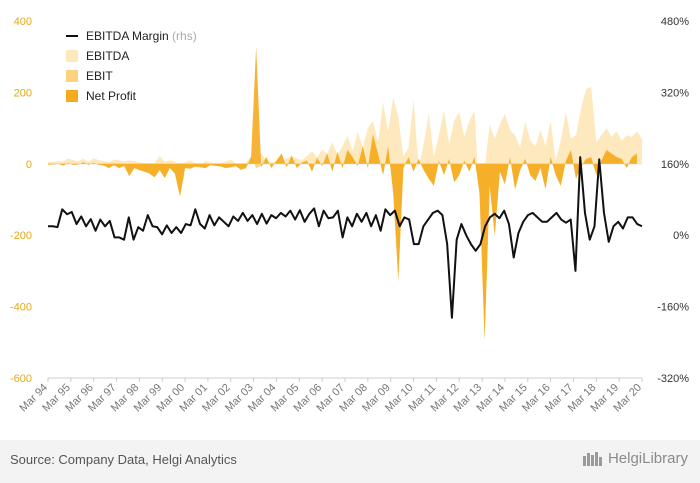 The image size is (700, 483). Describe the element at coordinates (675, 22) in the screenshot. I see `y-right-tick-label: 480%` at that location.